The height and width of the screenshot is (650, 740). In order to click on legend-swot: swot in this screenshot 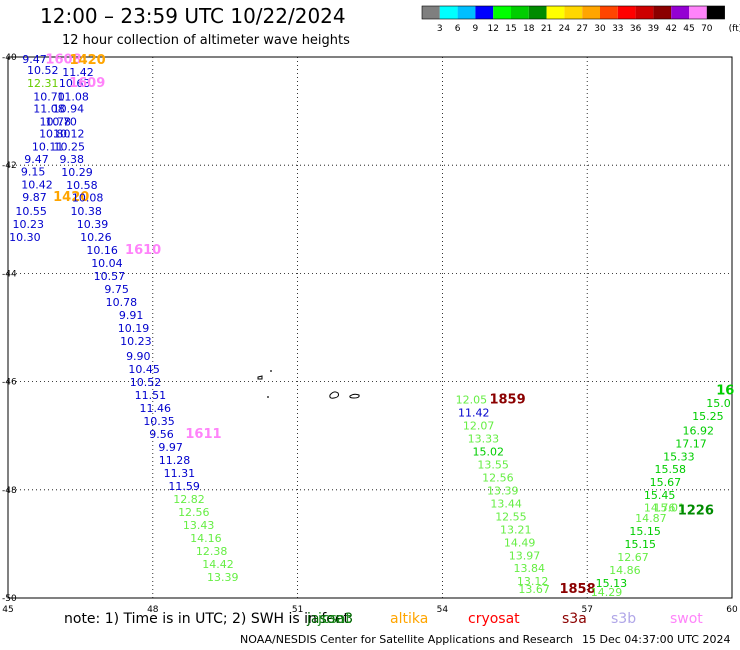, I will do `click(686, 619)`.